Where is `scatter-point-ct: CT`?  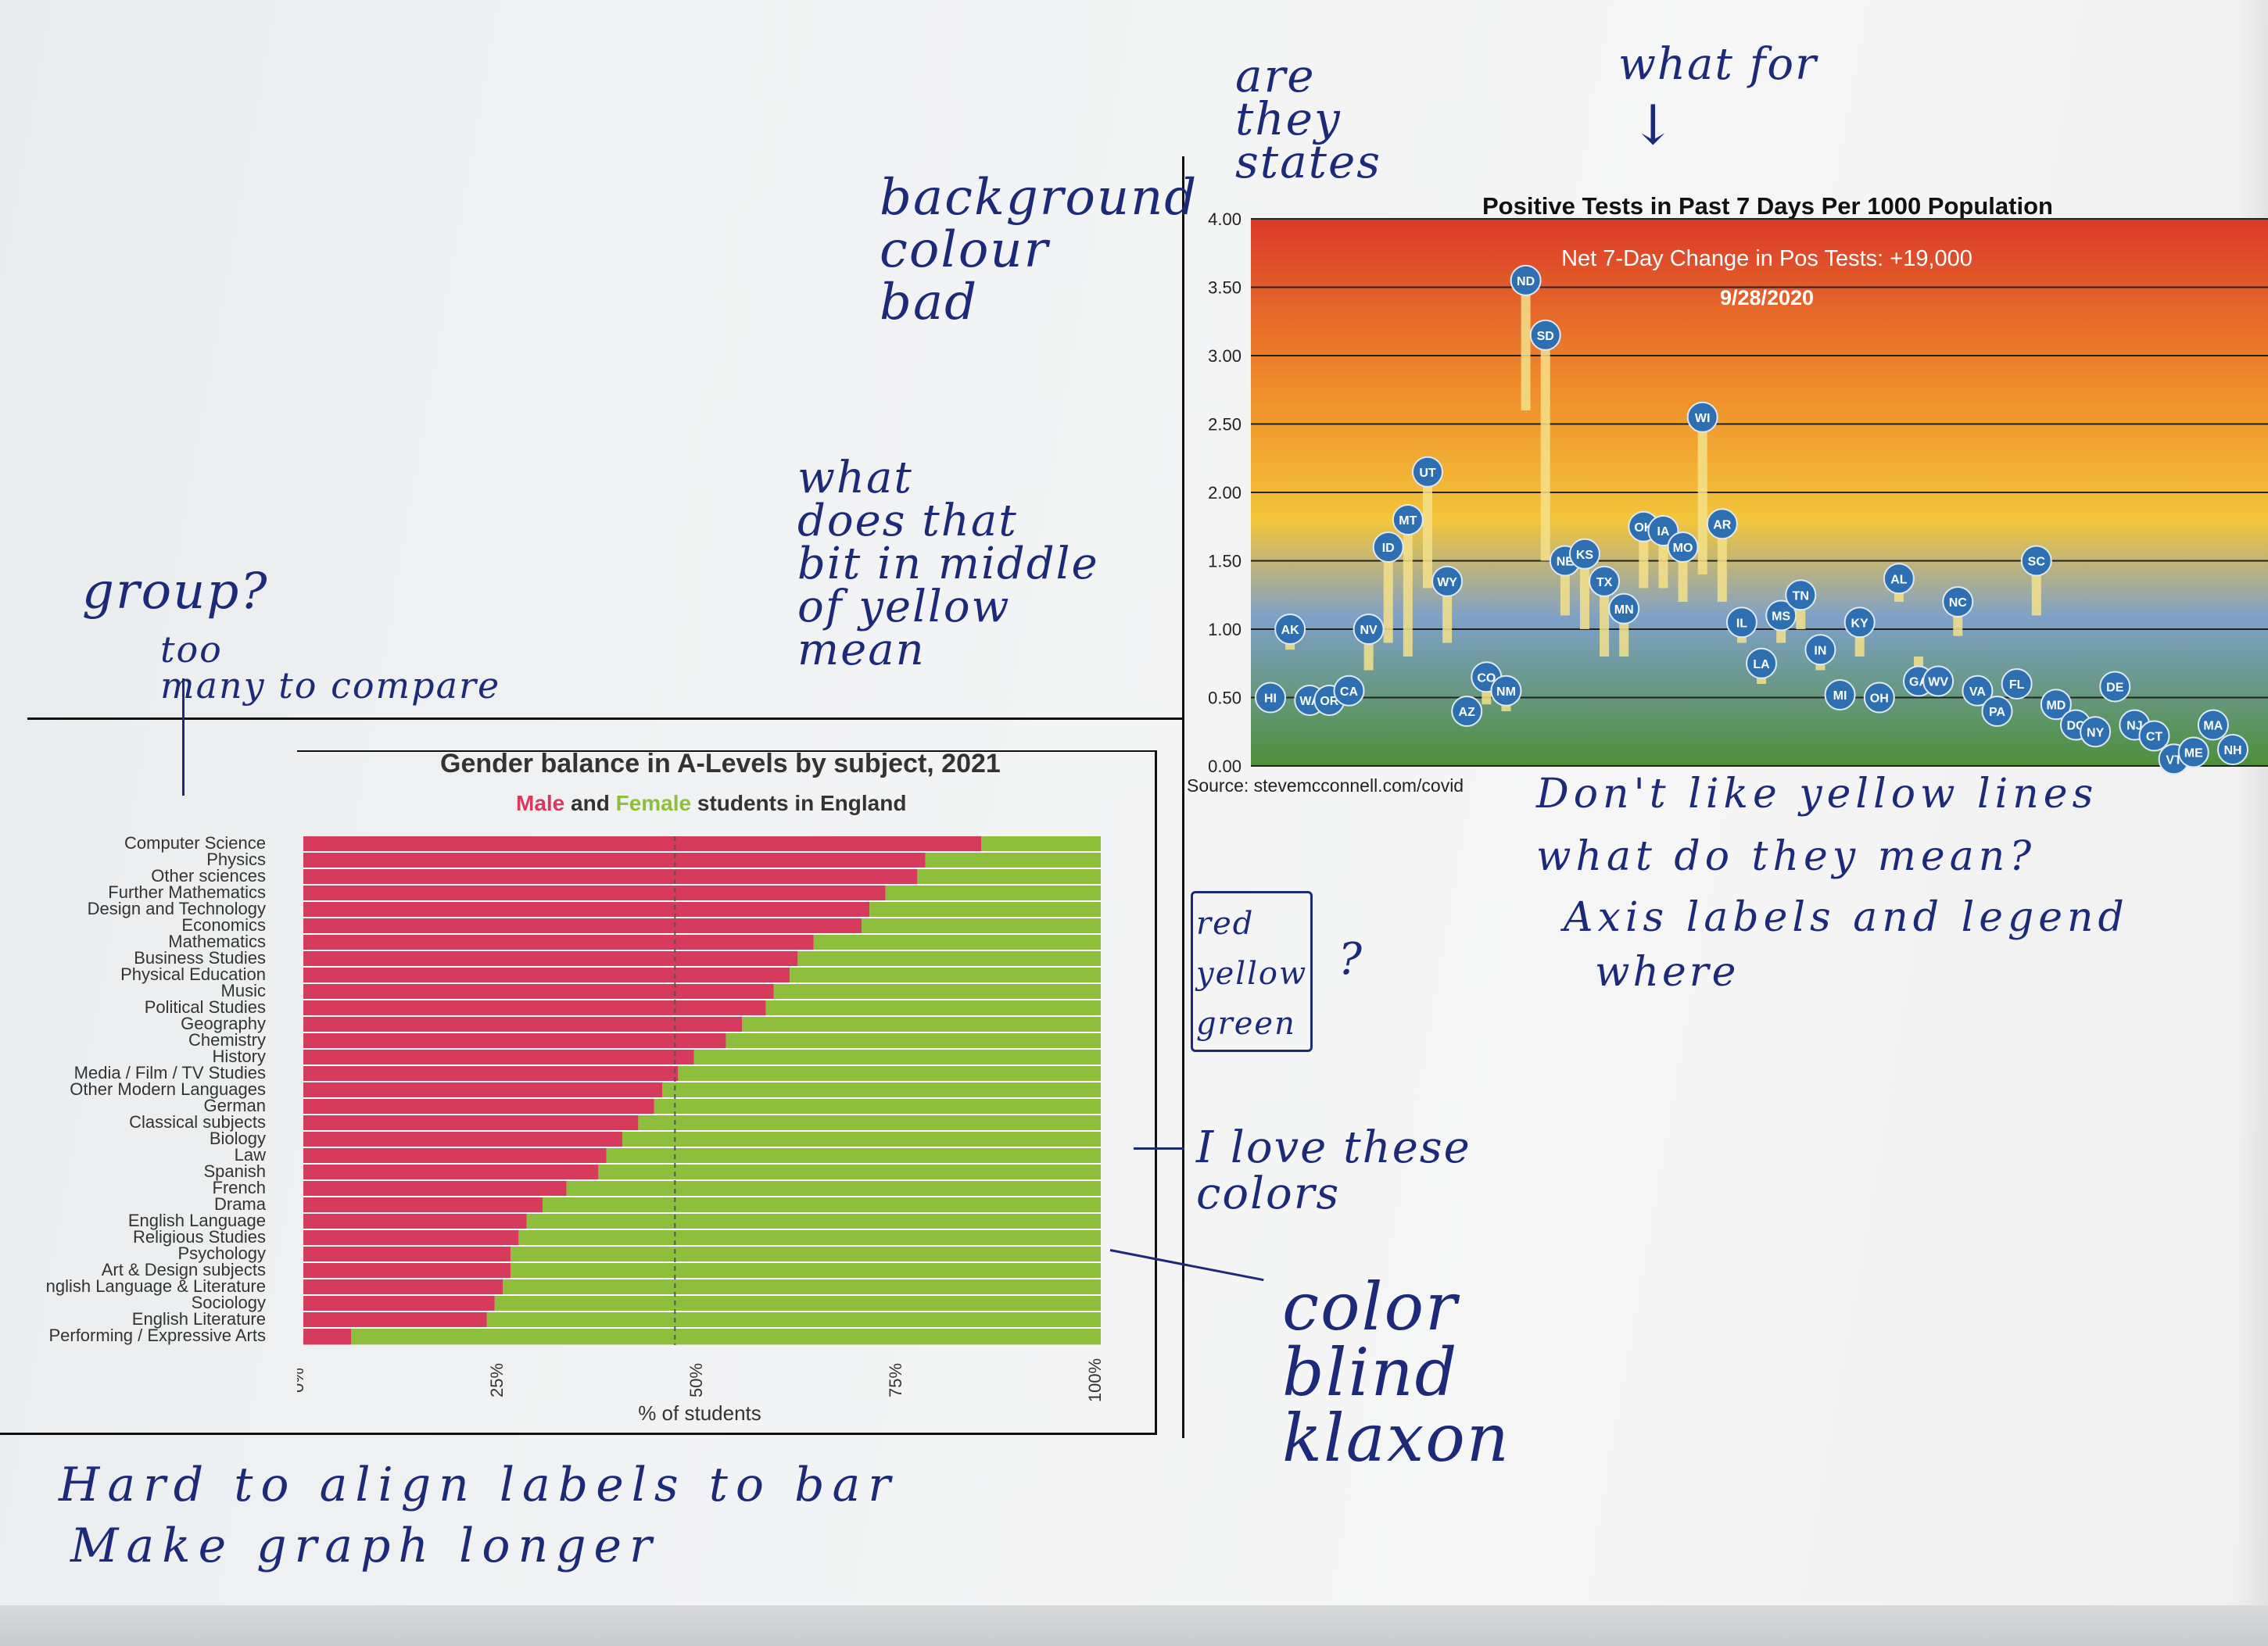
scatter-point-ct: CT is located at coordinates (2154, 736).